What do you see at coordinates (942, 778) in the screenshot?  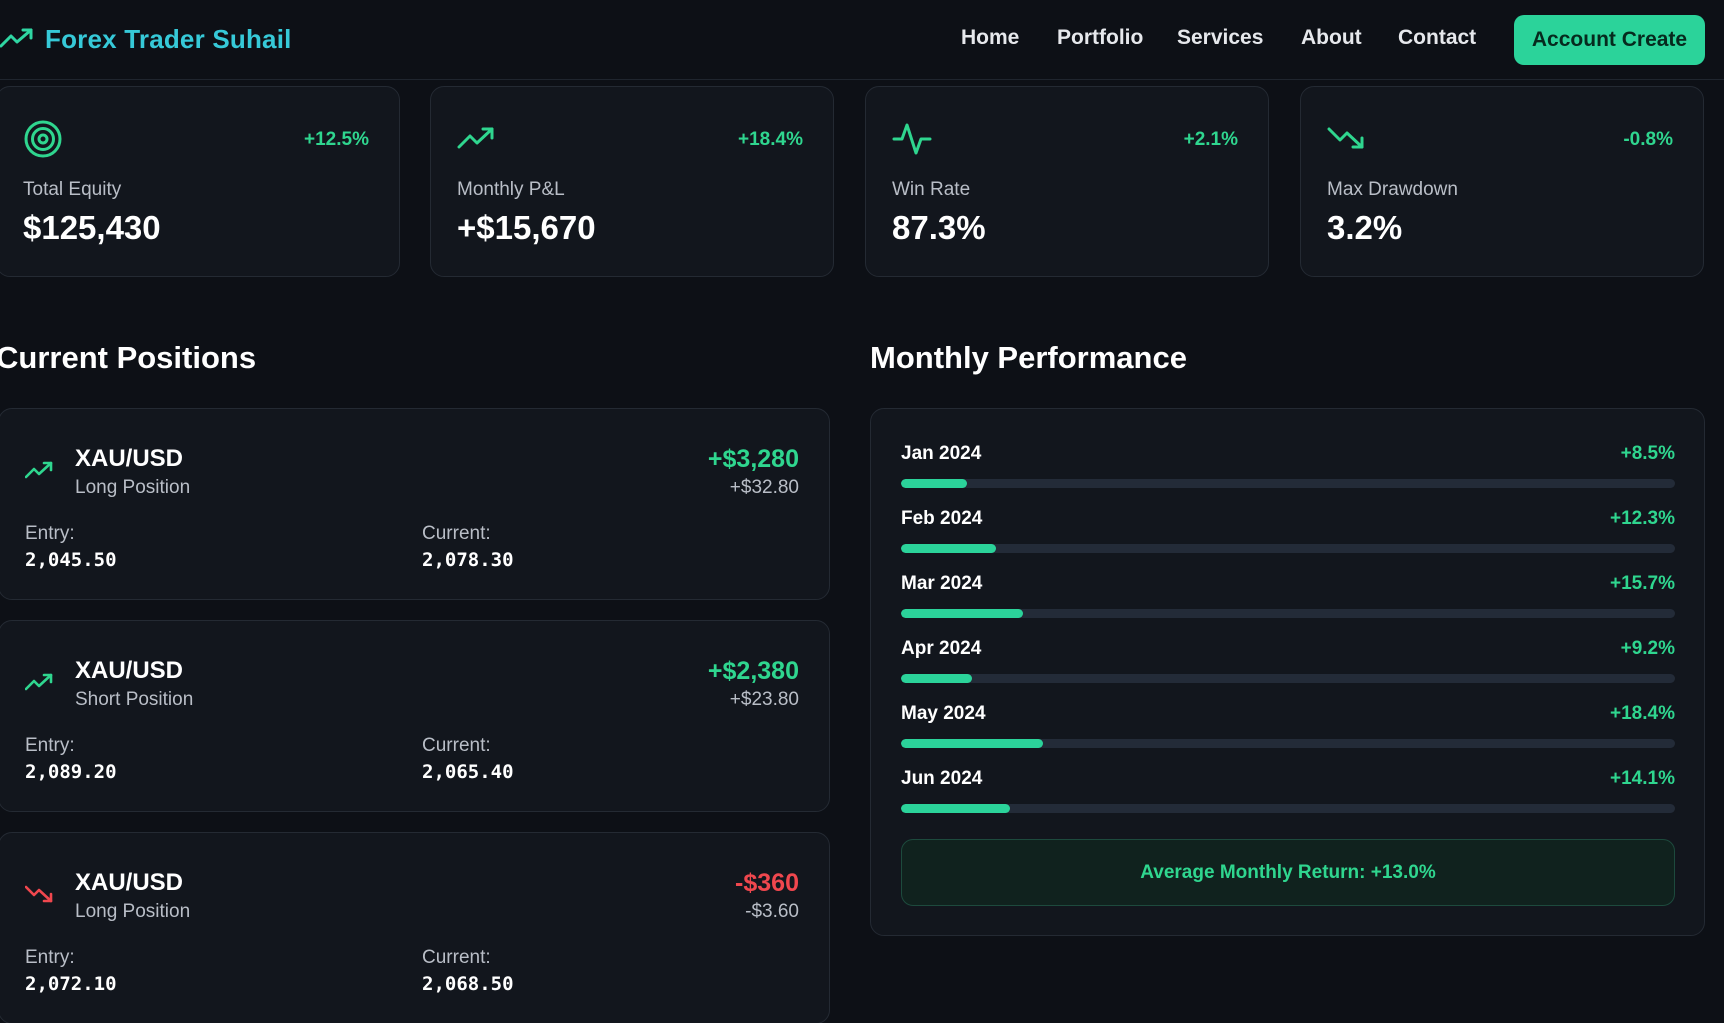 I see `performance-month: Jun 2024` at bounding box center [942, 778].